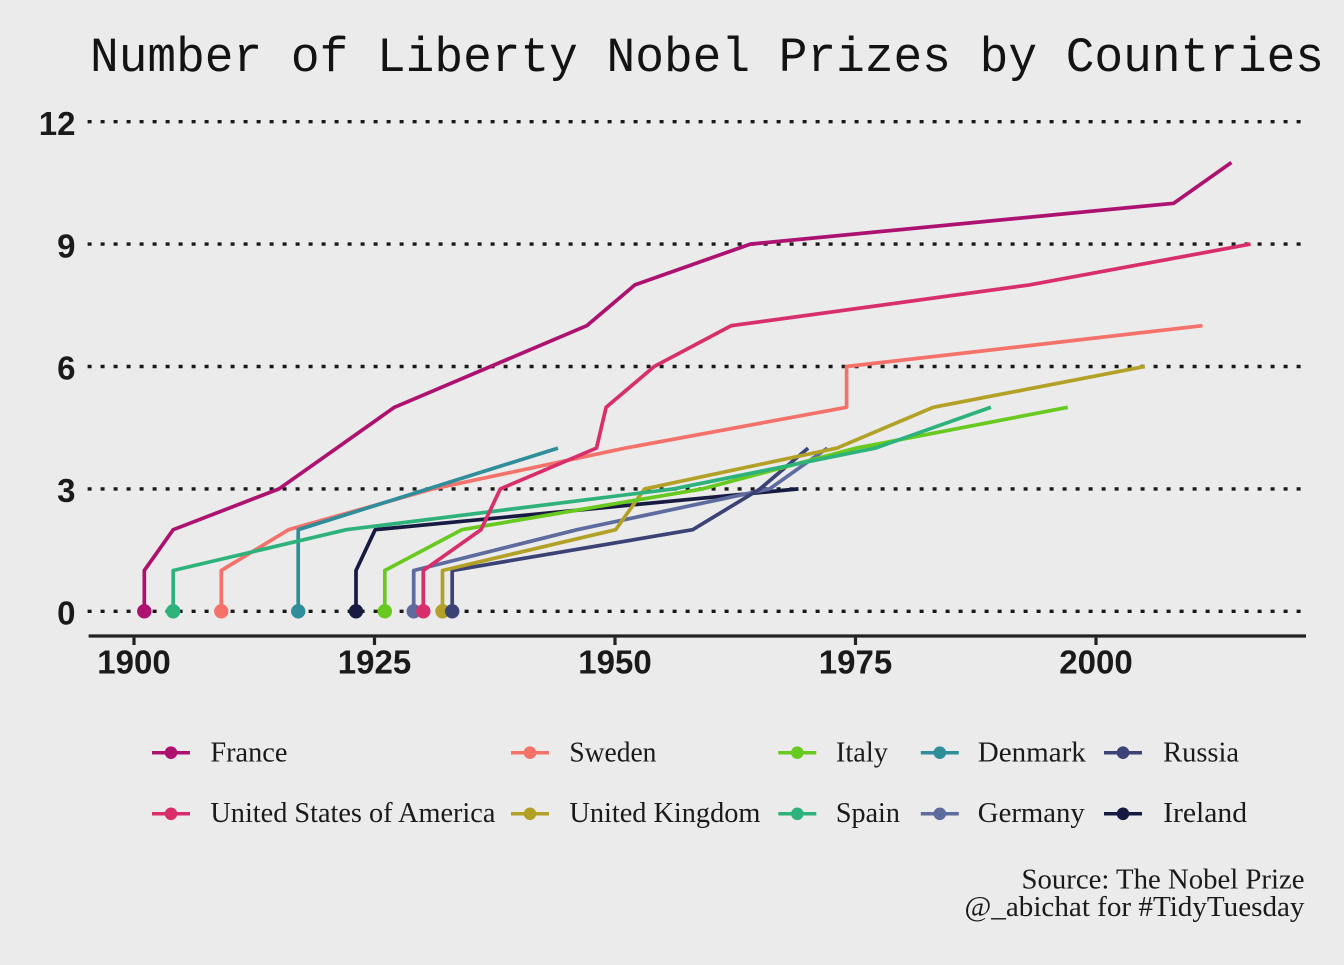 The height and width of the screenshot is (965, 1344). Describe the element at coordinates (664, 813) in the screenshot. I see `svg-text: United Kingdom` at that location.